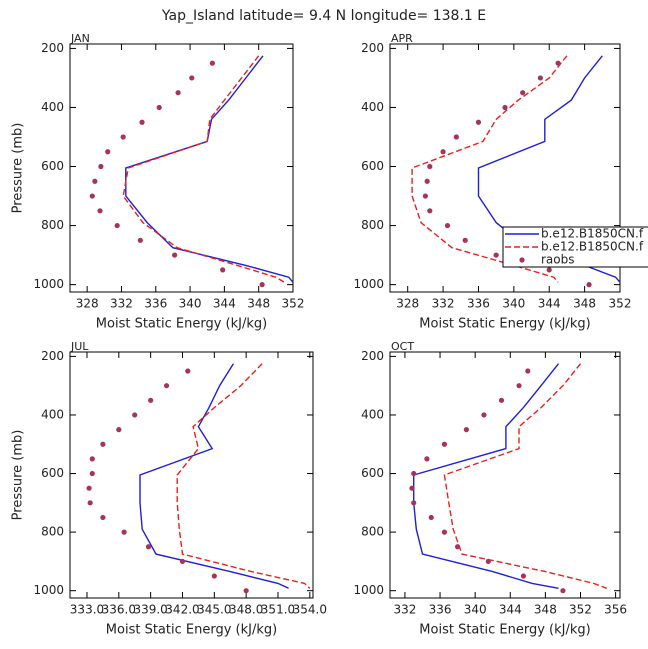 The width and height of the screenshot is (648, 649). Describe the element at coordinates (150, 610) in the screenshot. I see `x-tick-label: 339.0` at that location.